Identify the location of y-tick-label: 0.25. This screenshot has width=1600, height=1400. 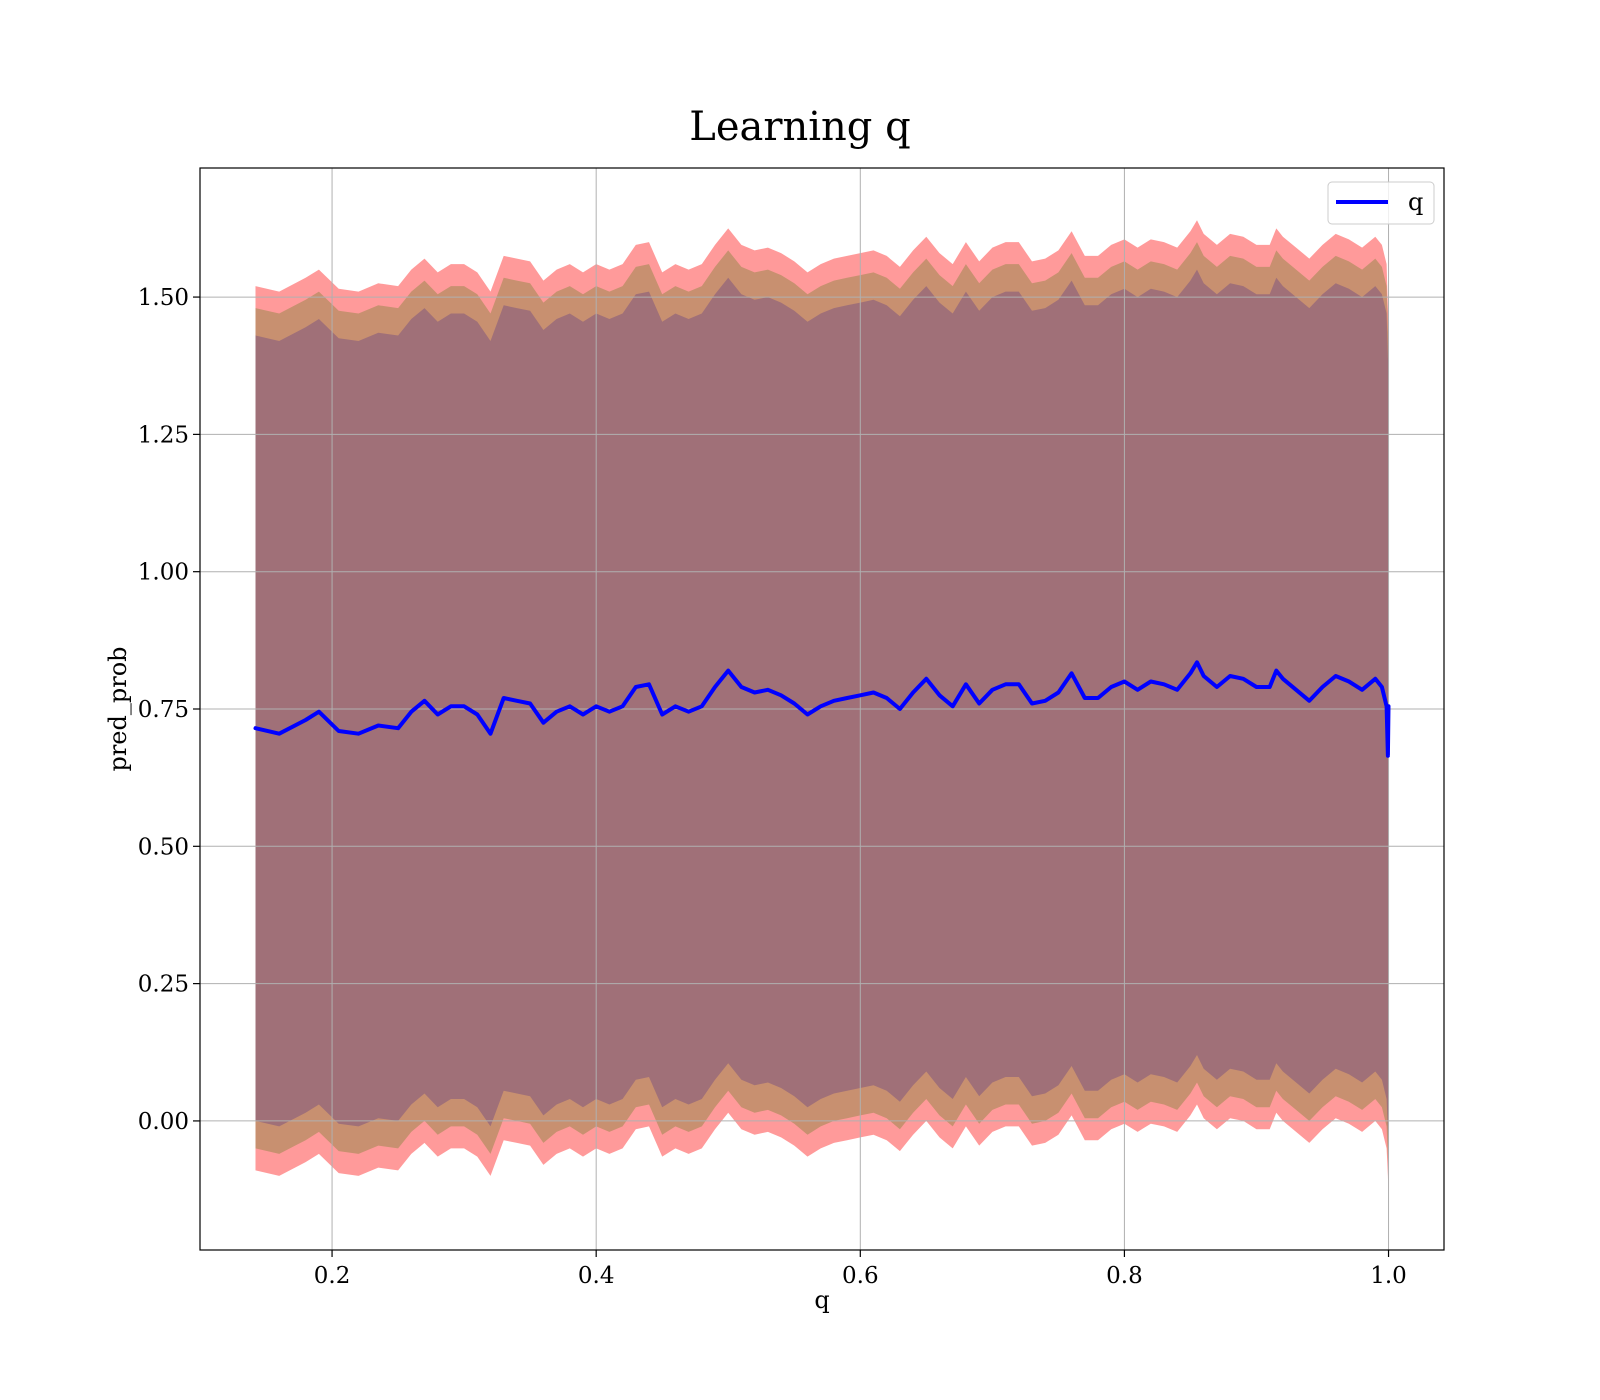
(163, 985).